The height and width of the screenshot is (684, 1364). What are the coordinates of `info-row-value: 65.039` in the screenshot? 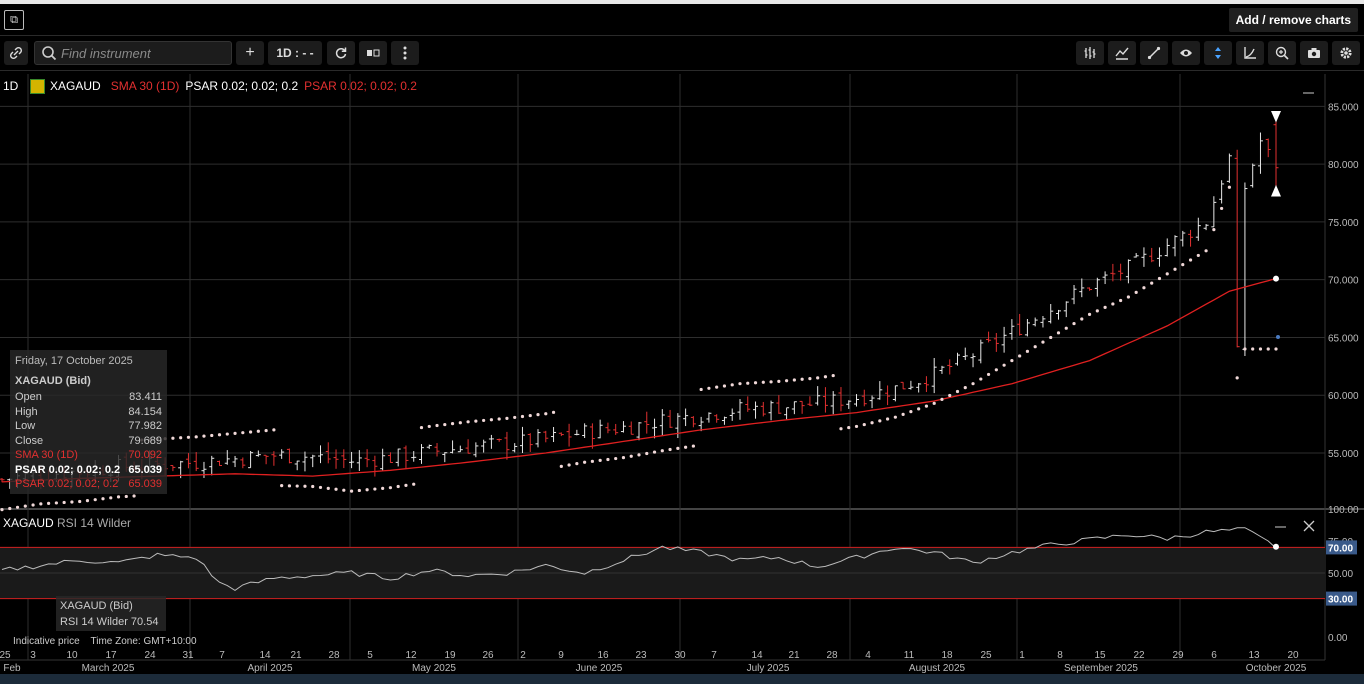 It's located at (145, 484).